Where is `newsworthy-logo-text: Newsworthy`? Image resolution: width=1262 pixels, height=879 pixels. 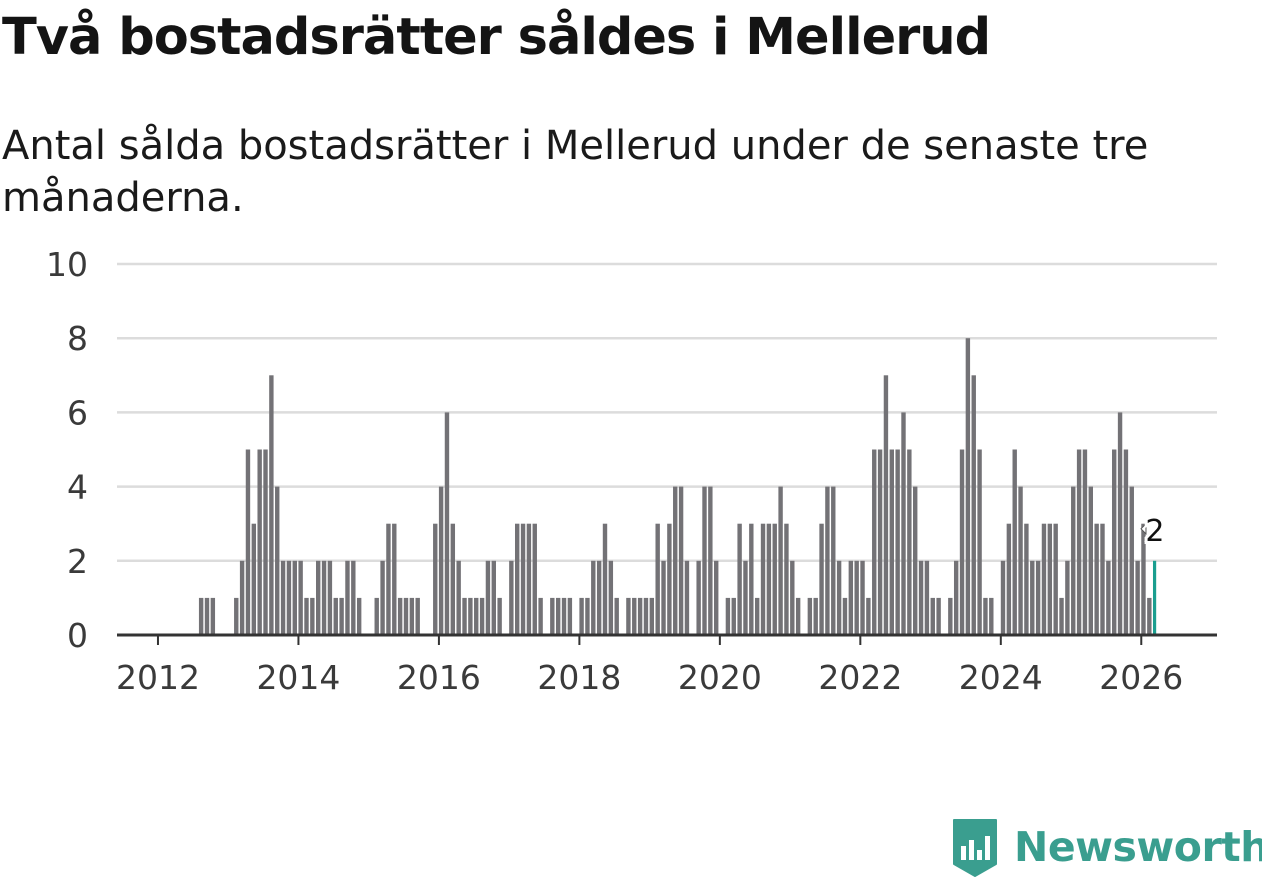
newsworthy-logo-text: Newsworthy is located at coordinates (1138, 847).